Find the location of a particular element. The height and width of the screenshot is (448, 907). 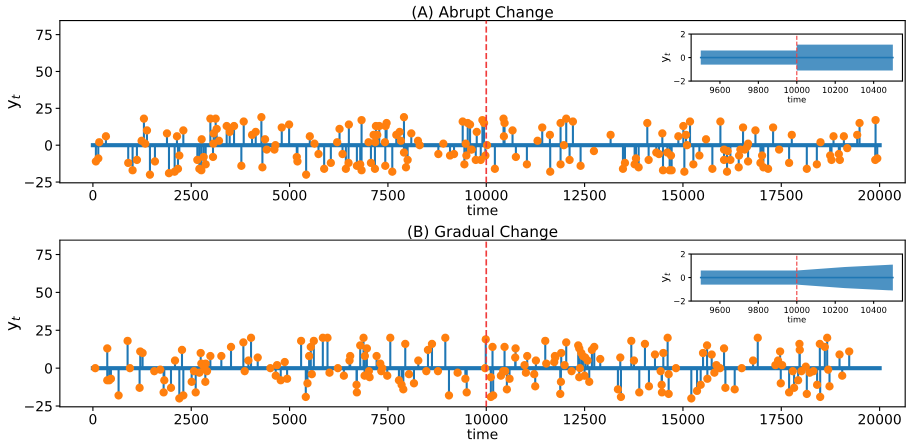

chart-title: (B) Gradual Change is located at coordinates (483, 232).